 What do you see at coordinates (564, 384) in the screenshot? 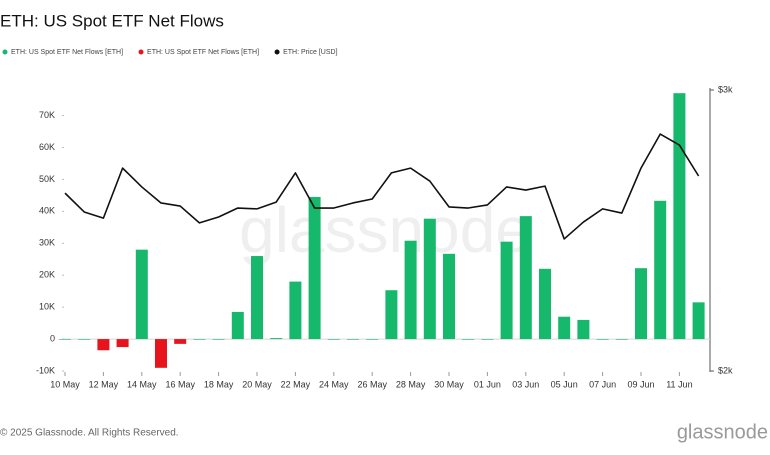
I see `x-tick-label: 05 Jun` at bounding box center [564, 384].